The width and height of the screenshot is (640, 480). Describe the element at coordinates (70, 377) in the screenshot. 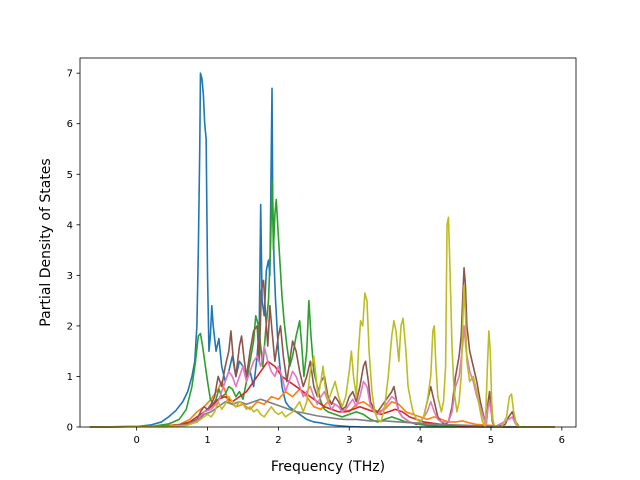

I see `y-tick-label: 1` at that location.